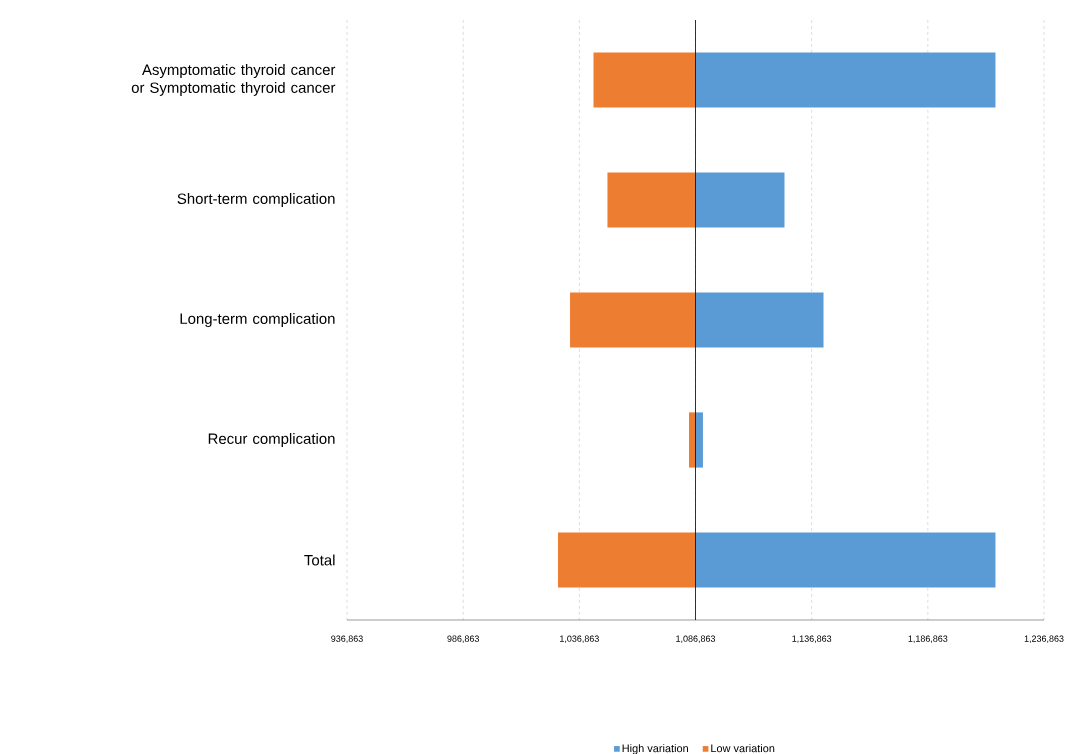 Image resolution: width=1076 pixels, height=754 pixels. What do you see at coordinates (928, 639) in the screenshot?
I see `x-tick-label: 1,186,863` at bounding box center [928, 639].